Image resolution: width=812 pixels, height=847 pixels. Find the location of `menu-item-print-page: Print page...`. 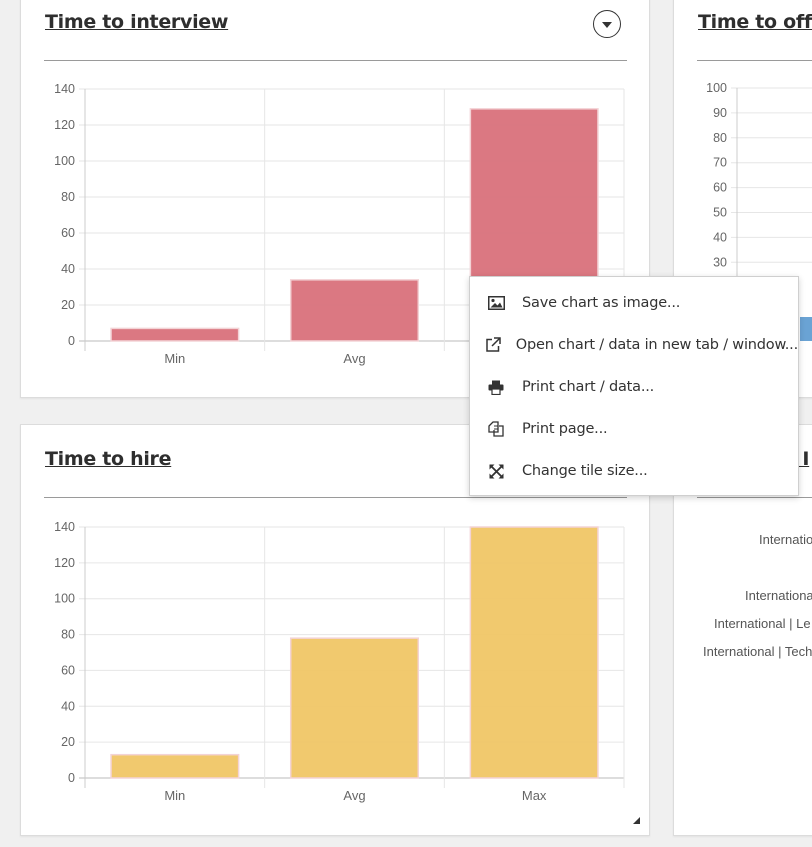

menu-item-print-page: Print page... is located at coordinates (634, 429).